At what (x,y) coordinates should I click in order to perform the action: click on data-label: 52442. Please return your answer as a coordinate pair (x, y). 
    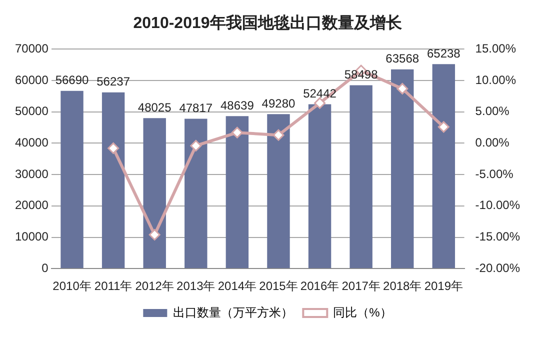
    Looking at the image, I should click on (320, 93).